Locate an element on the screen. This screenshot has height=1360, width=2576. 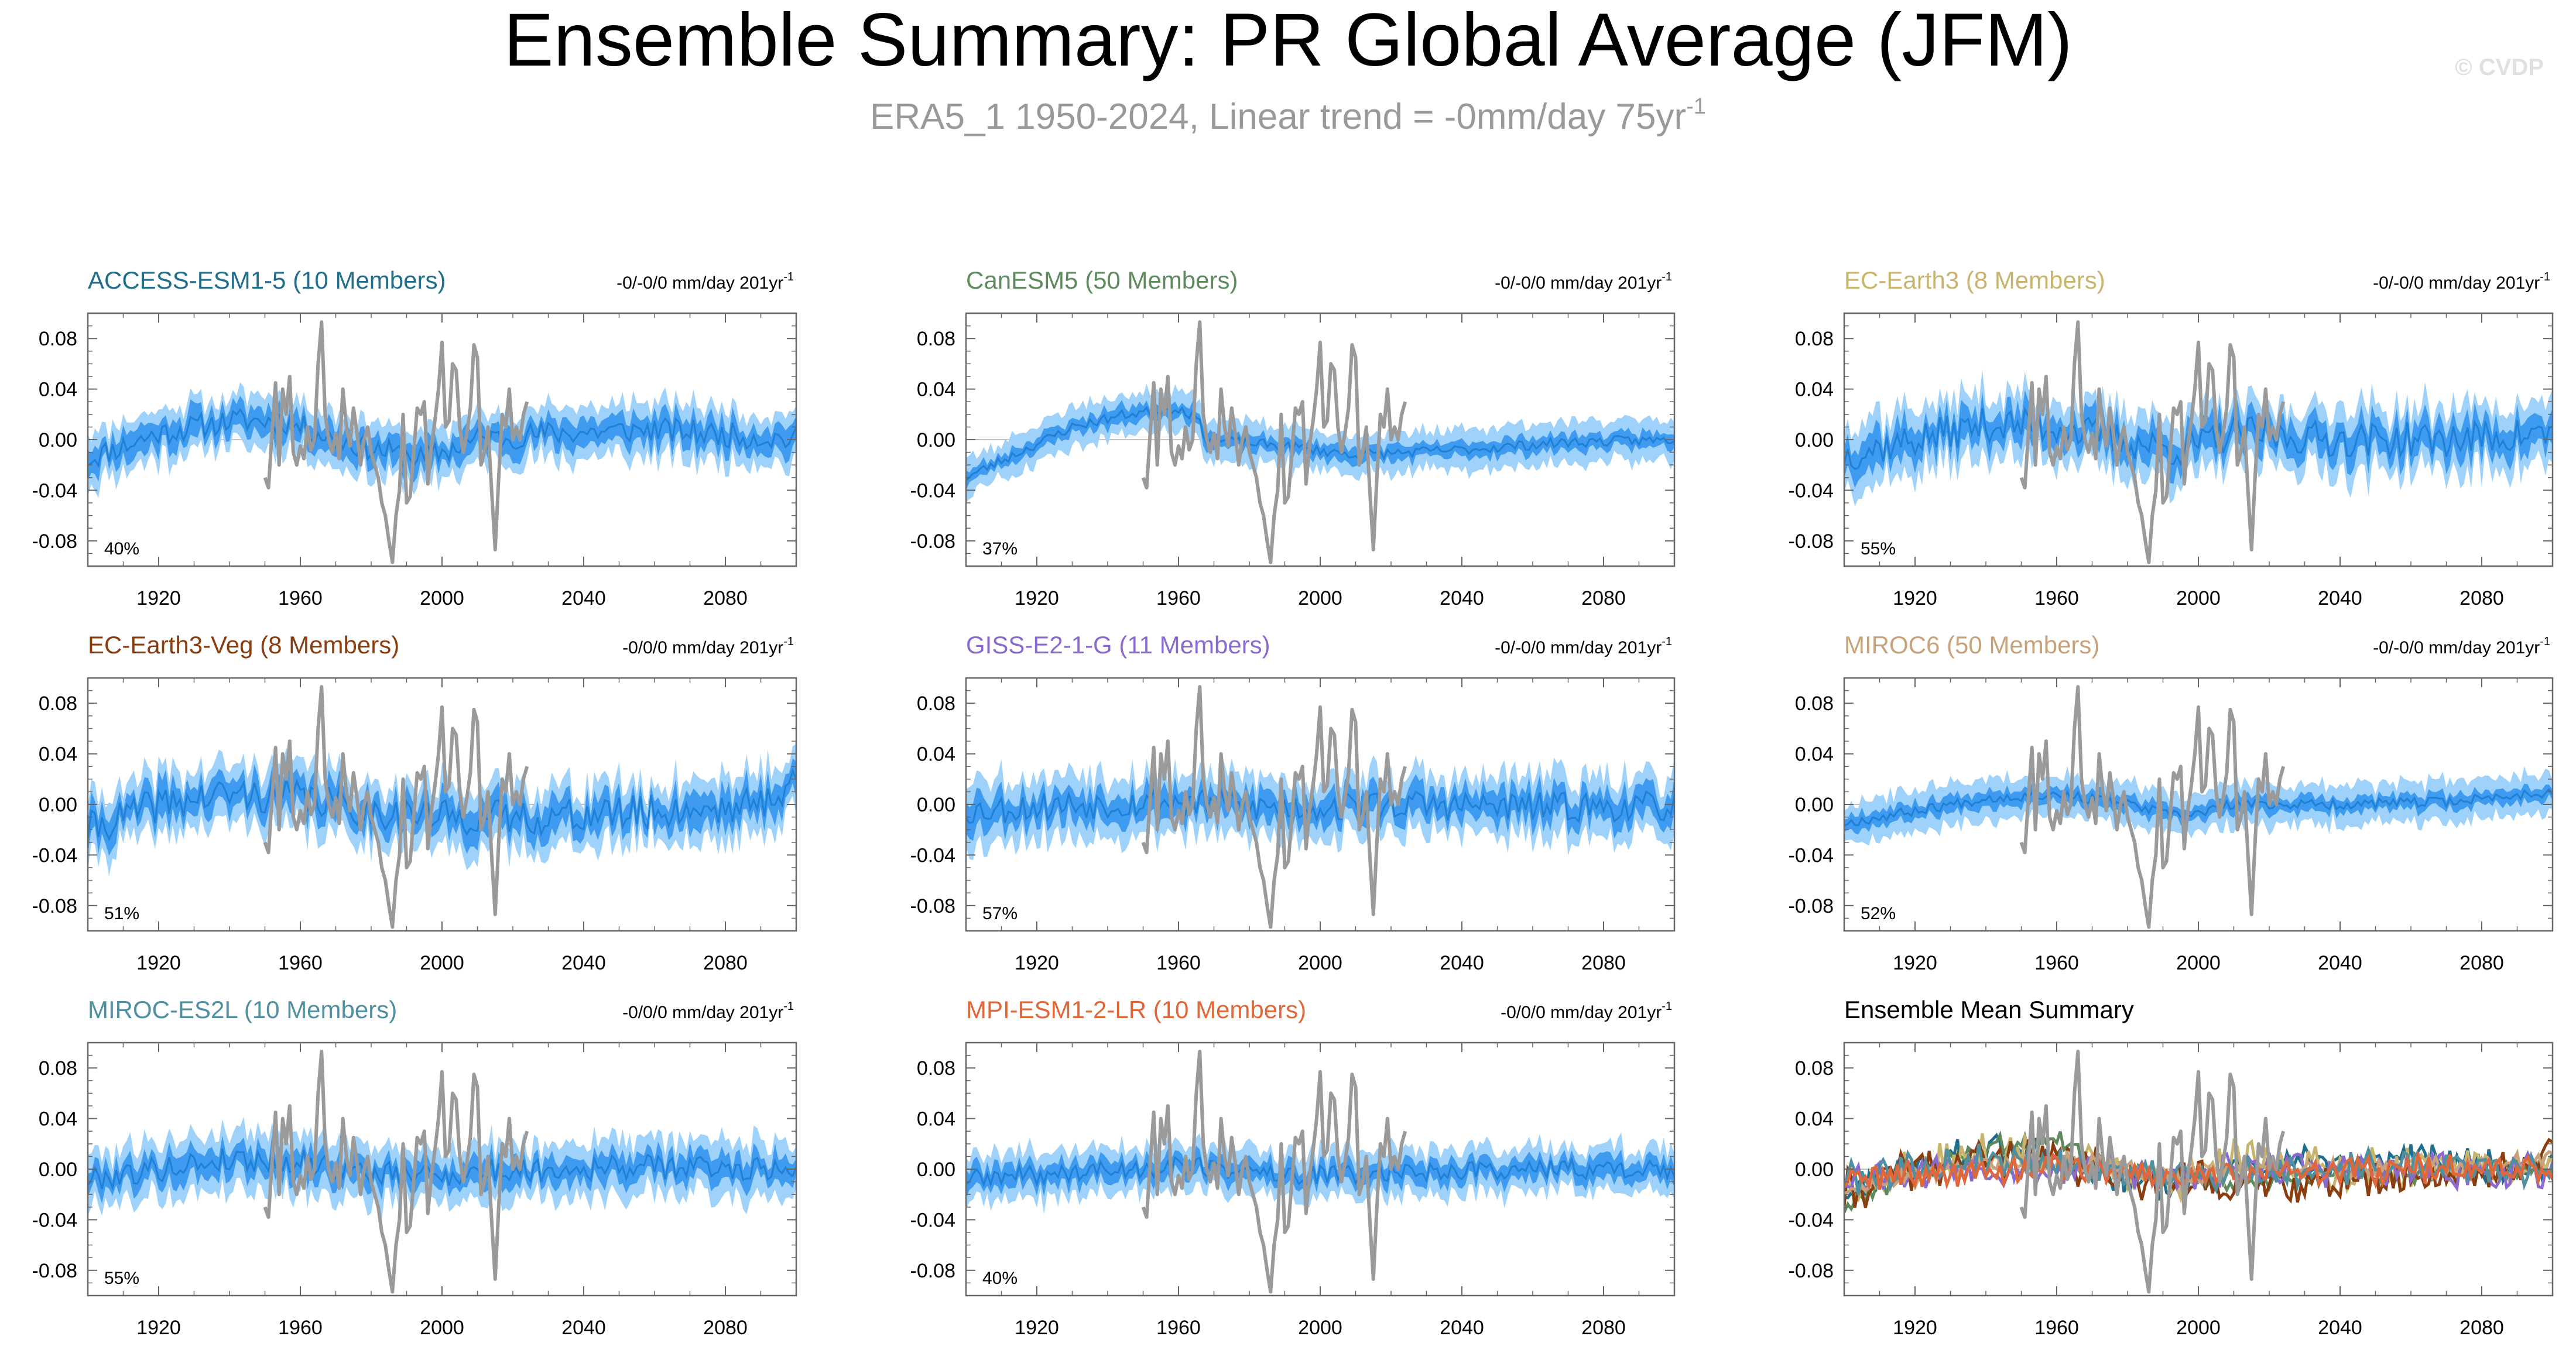
panel-title: MPI-ESM1-2-LR (10 Members) is located at coordinates (1136, 1009).